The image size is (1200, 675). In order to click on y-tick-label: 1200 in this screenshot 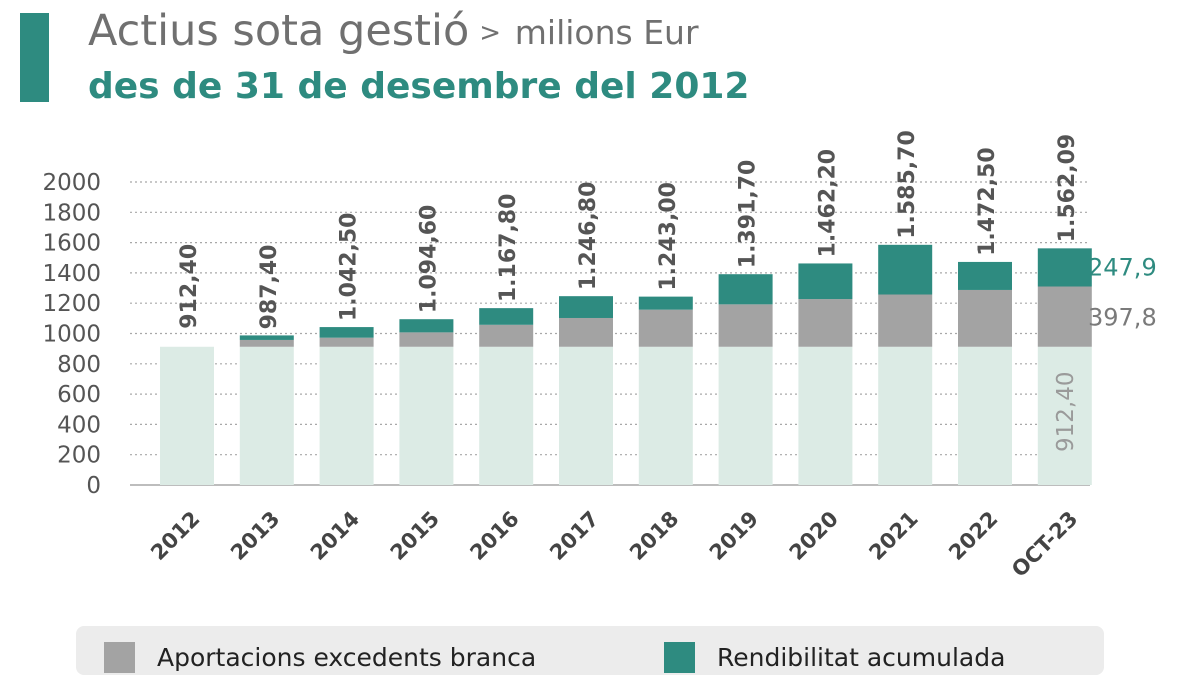, I will do `click(71, 304)`.